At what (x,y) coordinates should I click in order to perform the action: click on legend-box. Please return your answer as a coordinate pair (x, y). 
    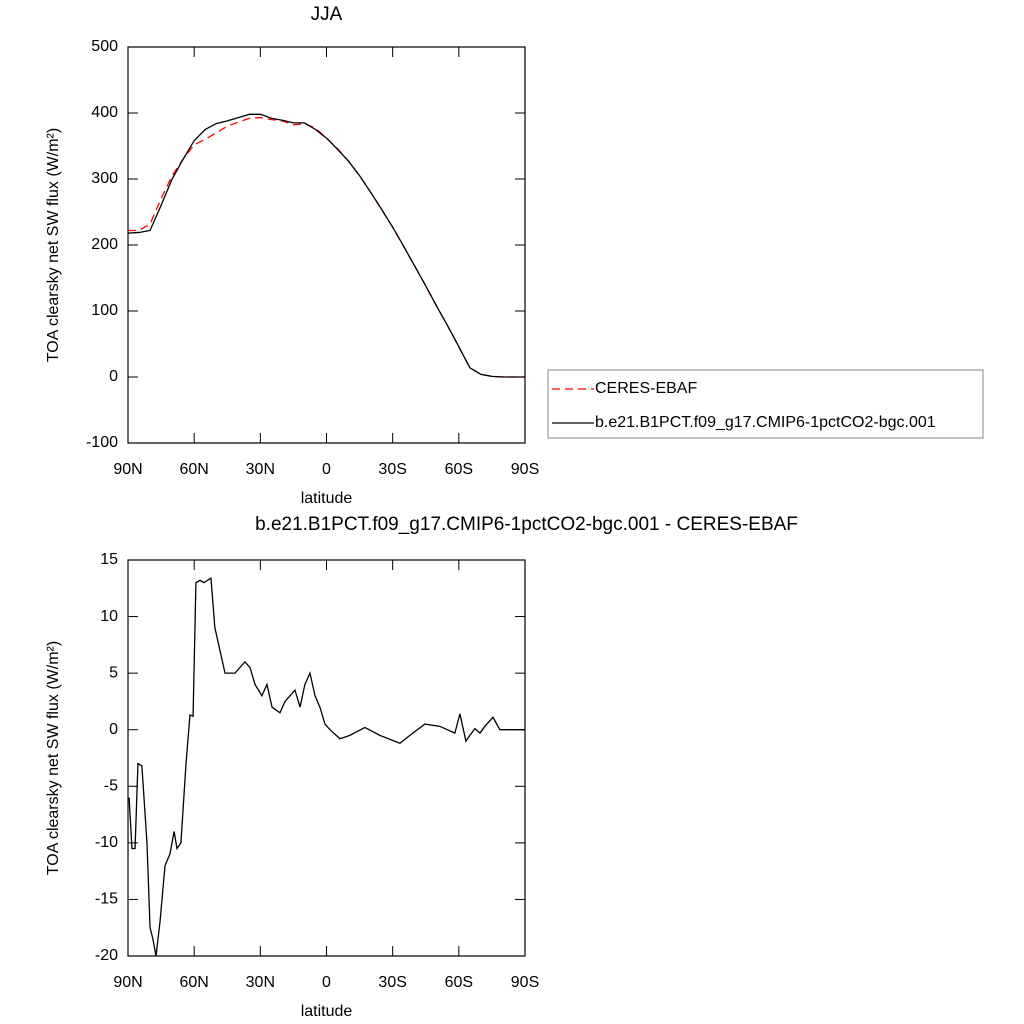
    Looking at the image, I should click on (765, 404).